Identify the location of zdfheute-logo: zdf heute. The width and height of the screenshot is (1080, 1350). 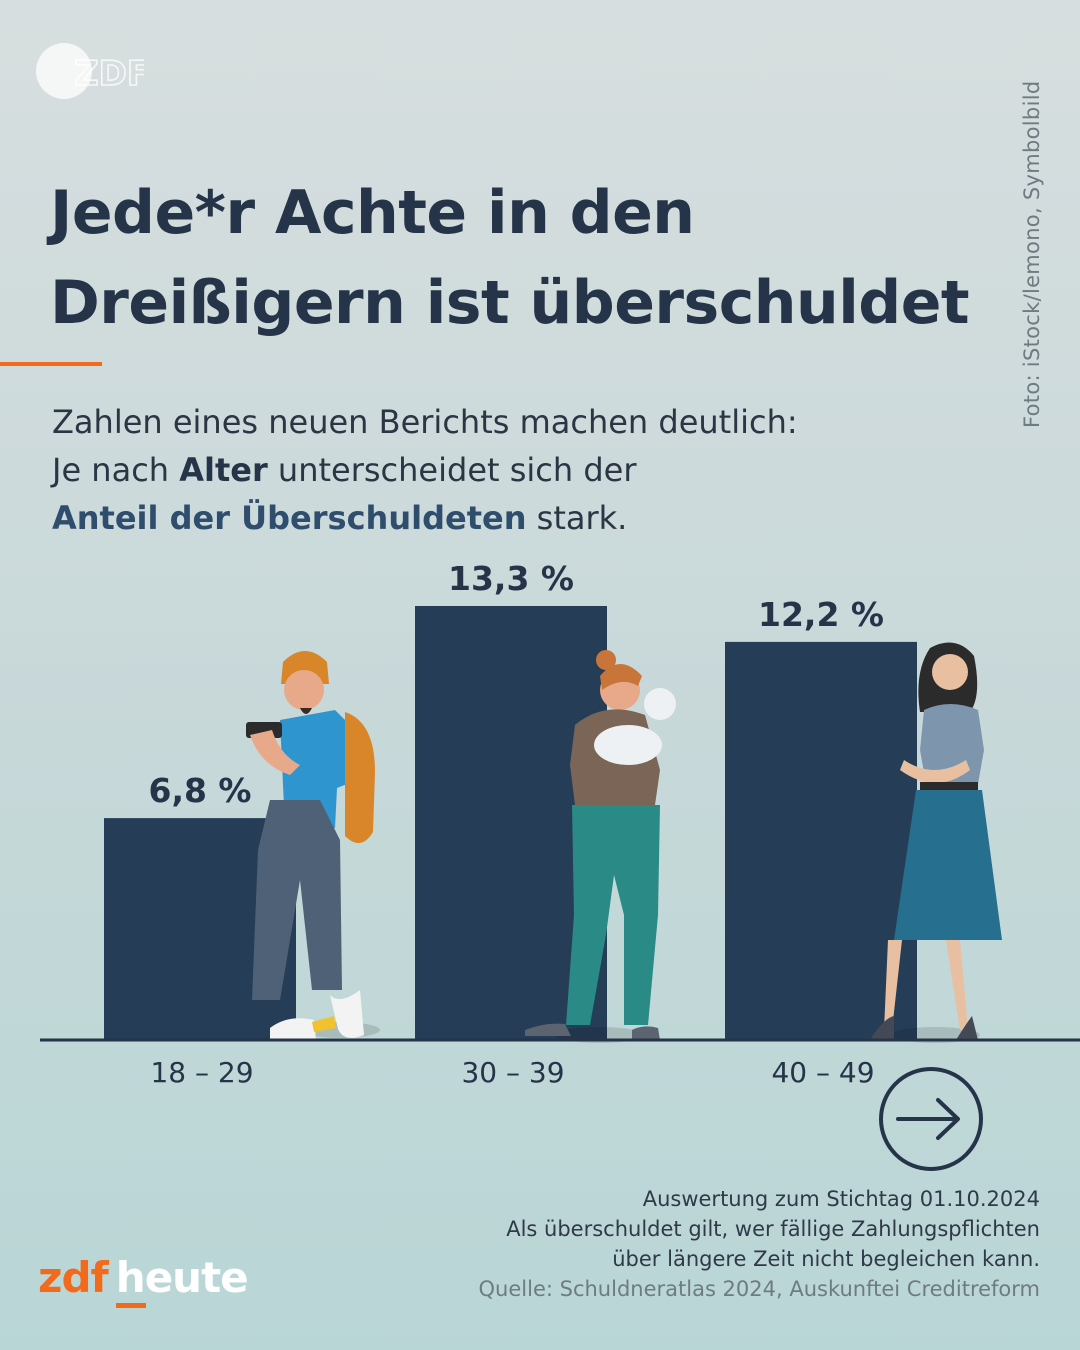
(143, 1283).